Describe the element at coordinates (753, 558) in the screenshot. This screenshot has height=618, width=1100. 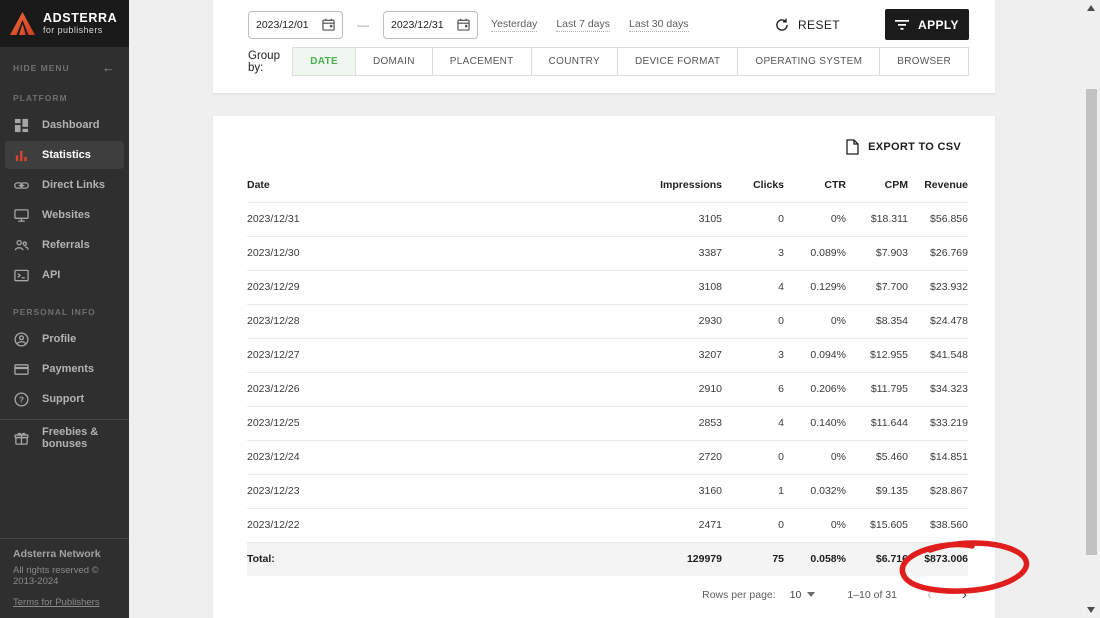
I see `total-clicks: 75` at that location.